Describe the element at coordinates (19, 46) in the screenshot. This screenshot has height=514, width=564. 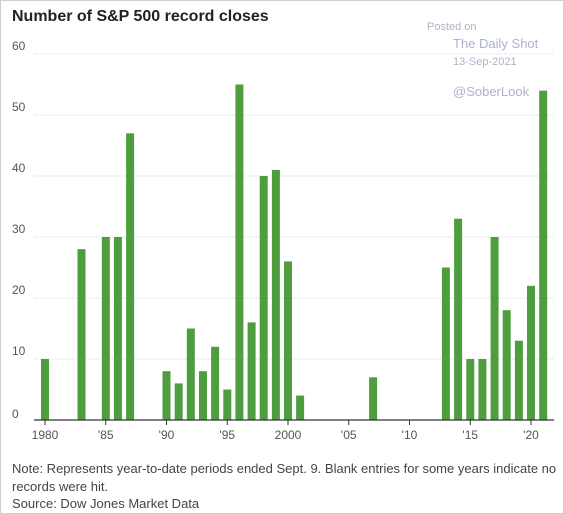
I see `y-tick-label: 60` at that location.